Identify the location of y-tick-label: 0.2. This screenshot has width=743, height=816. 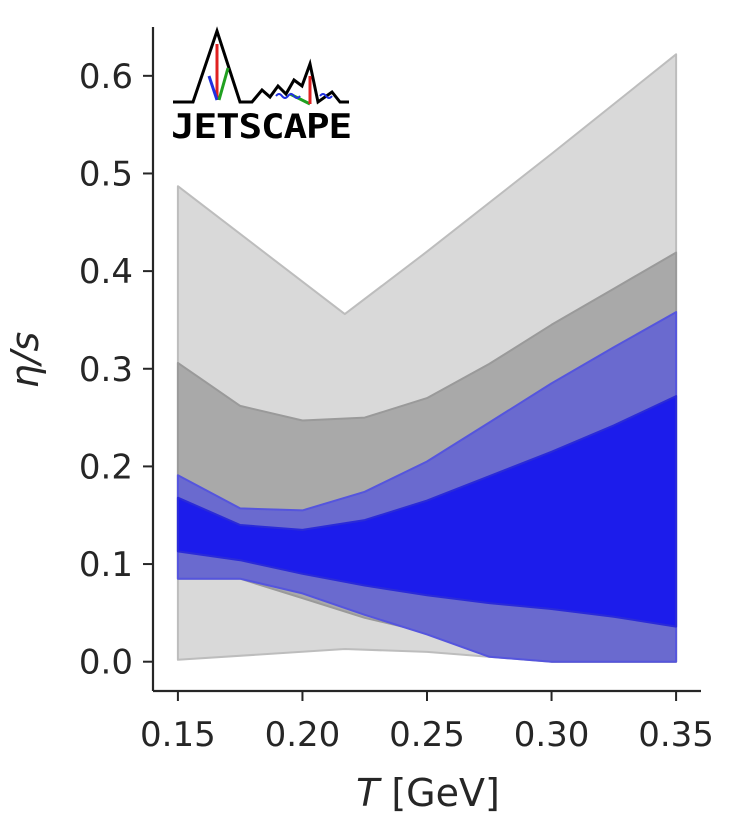
(106, 467).